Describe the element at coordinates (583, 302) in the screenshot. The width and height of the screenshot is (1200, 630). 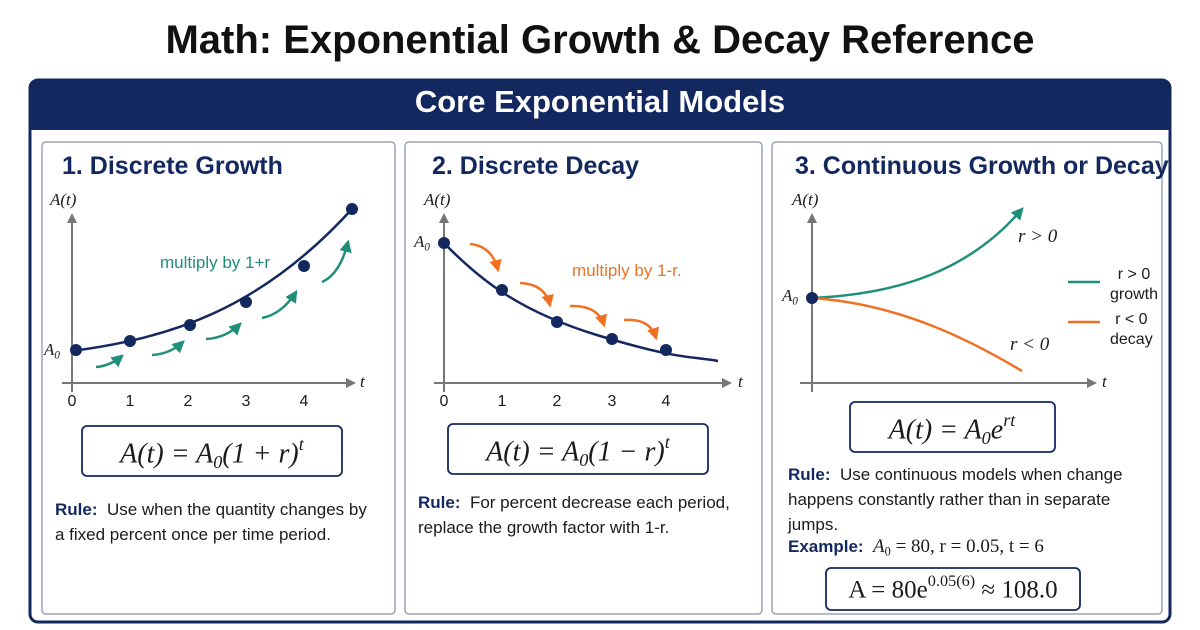
I see `plot-decay` at that location.